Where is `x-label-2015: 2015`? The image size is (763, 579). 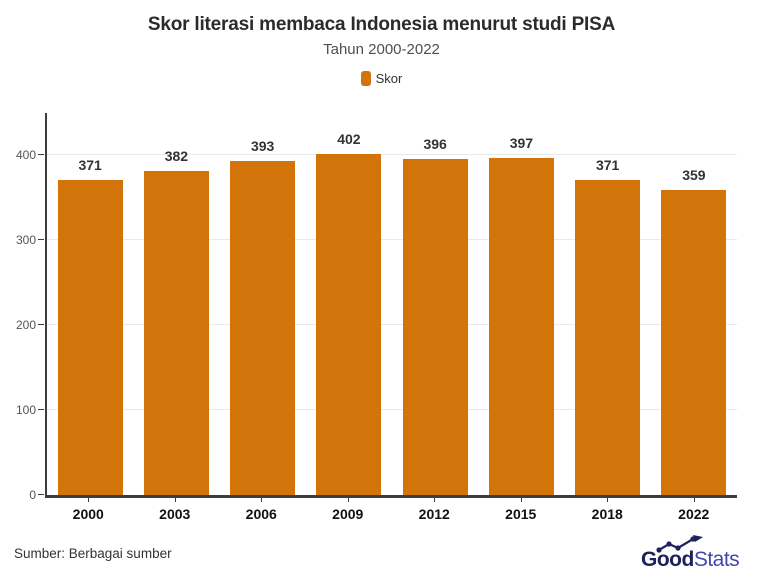
x-label-2015: 2015 is located at coordinates (521, 511).